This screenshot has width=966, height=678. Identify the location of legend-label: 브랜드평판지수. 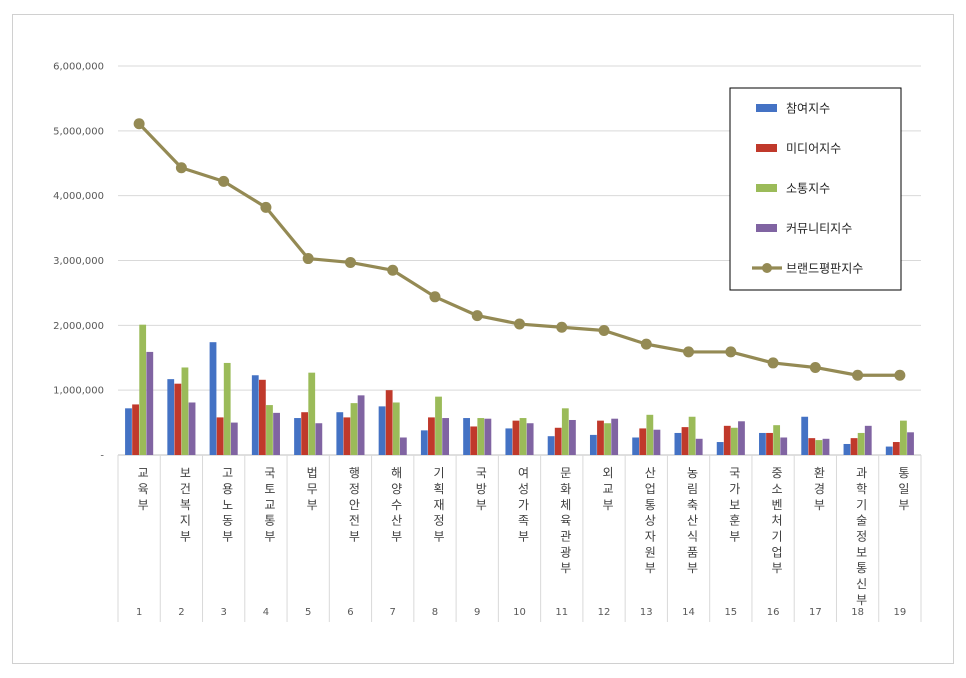
(824, 269).